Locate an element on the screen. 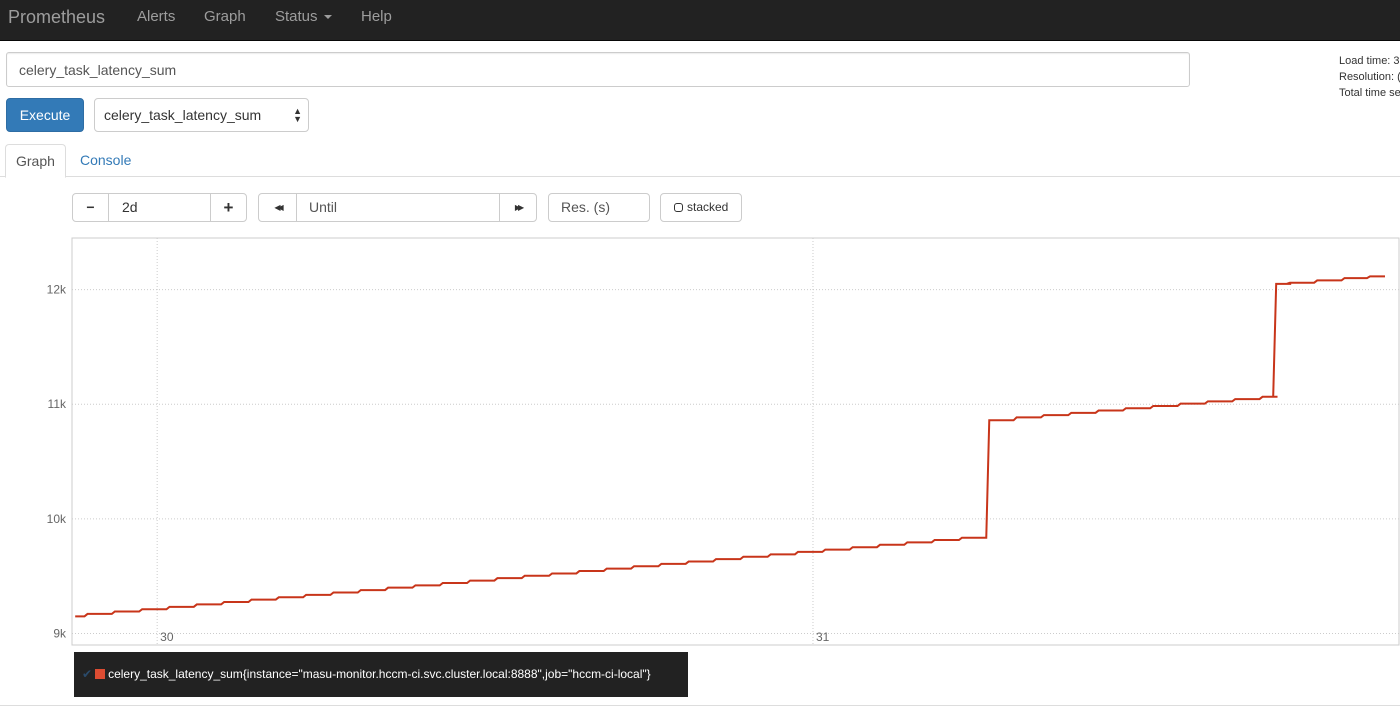 This screenshot has width=1400, height=709. execute-button: Execute is located at coordinates (45, 115).